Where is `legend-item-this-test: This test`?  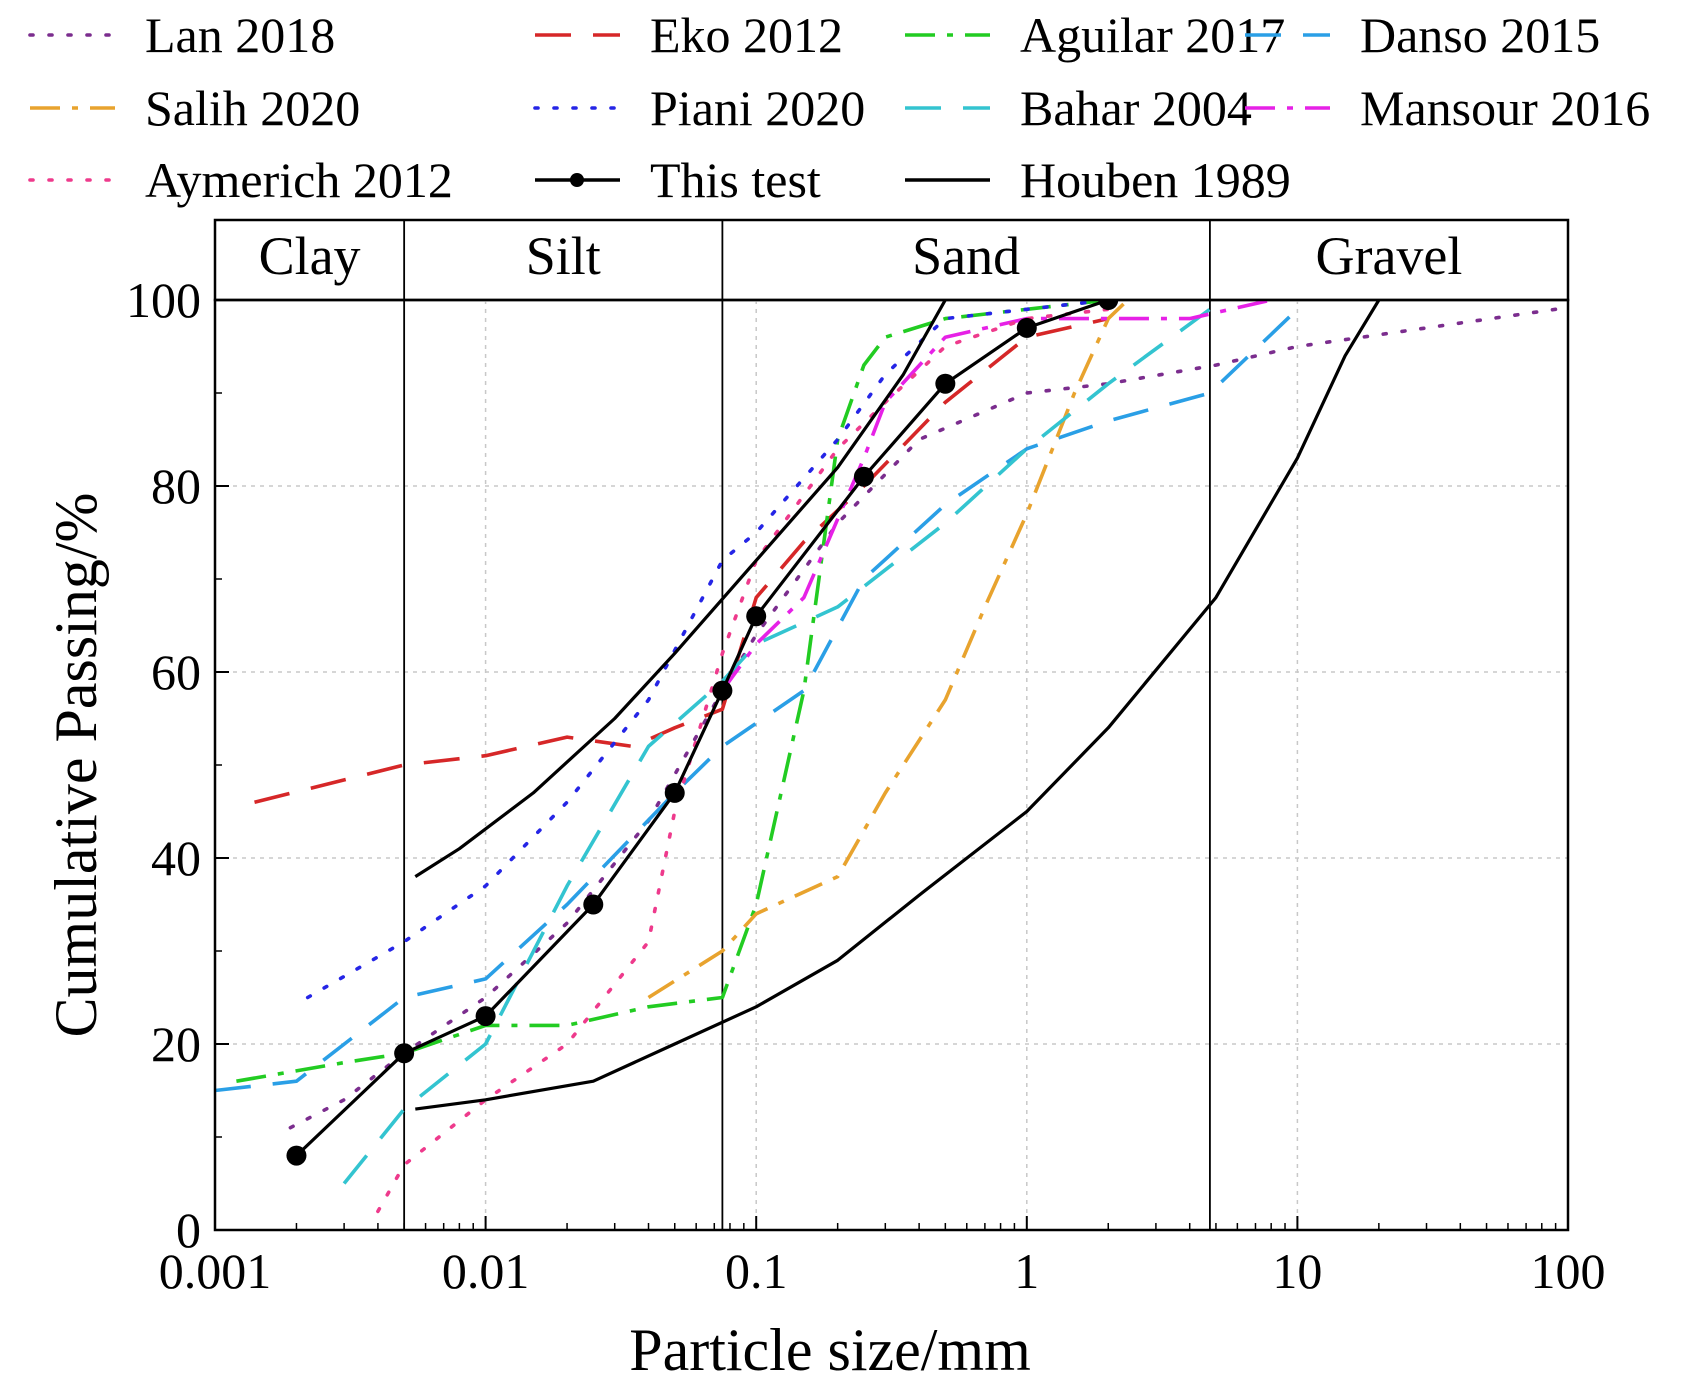 legend-item-this-test: This test is located at coordinates (678, 180).